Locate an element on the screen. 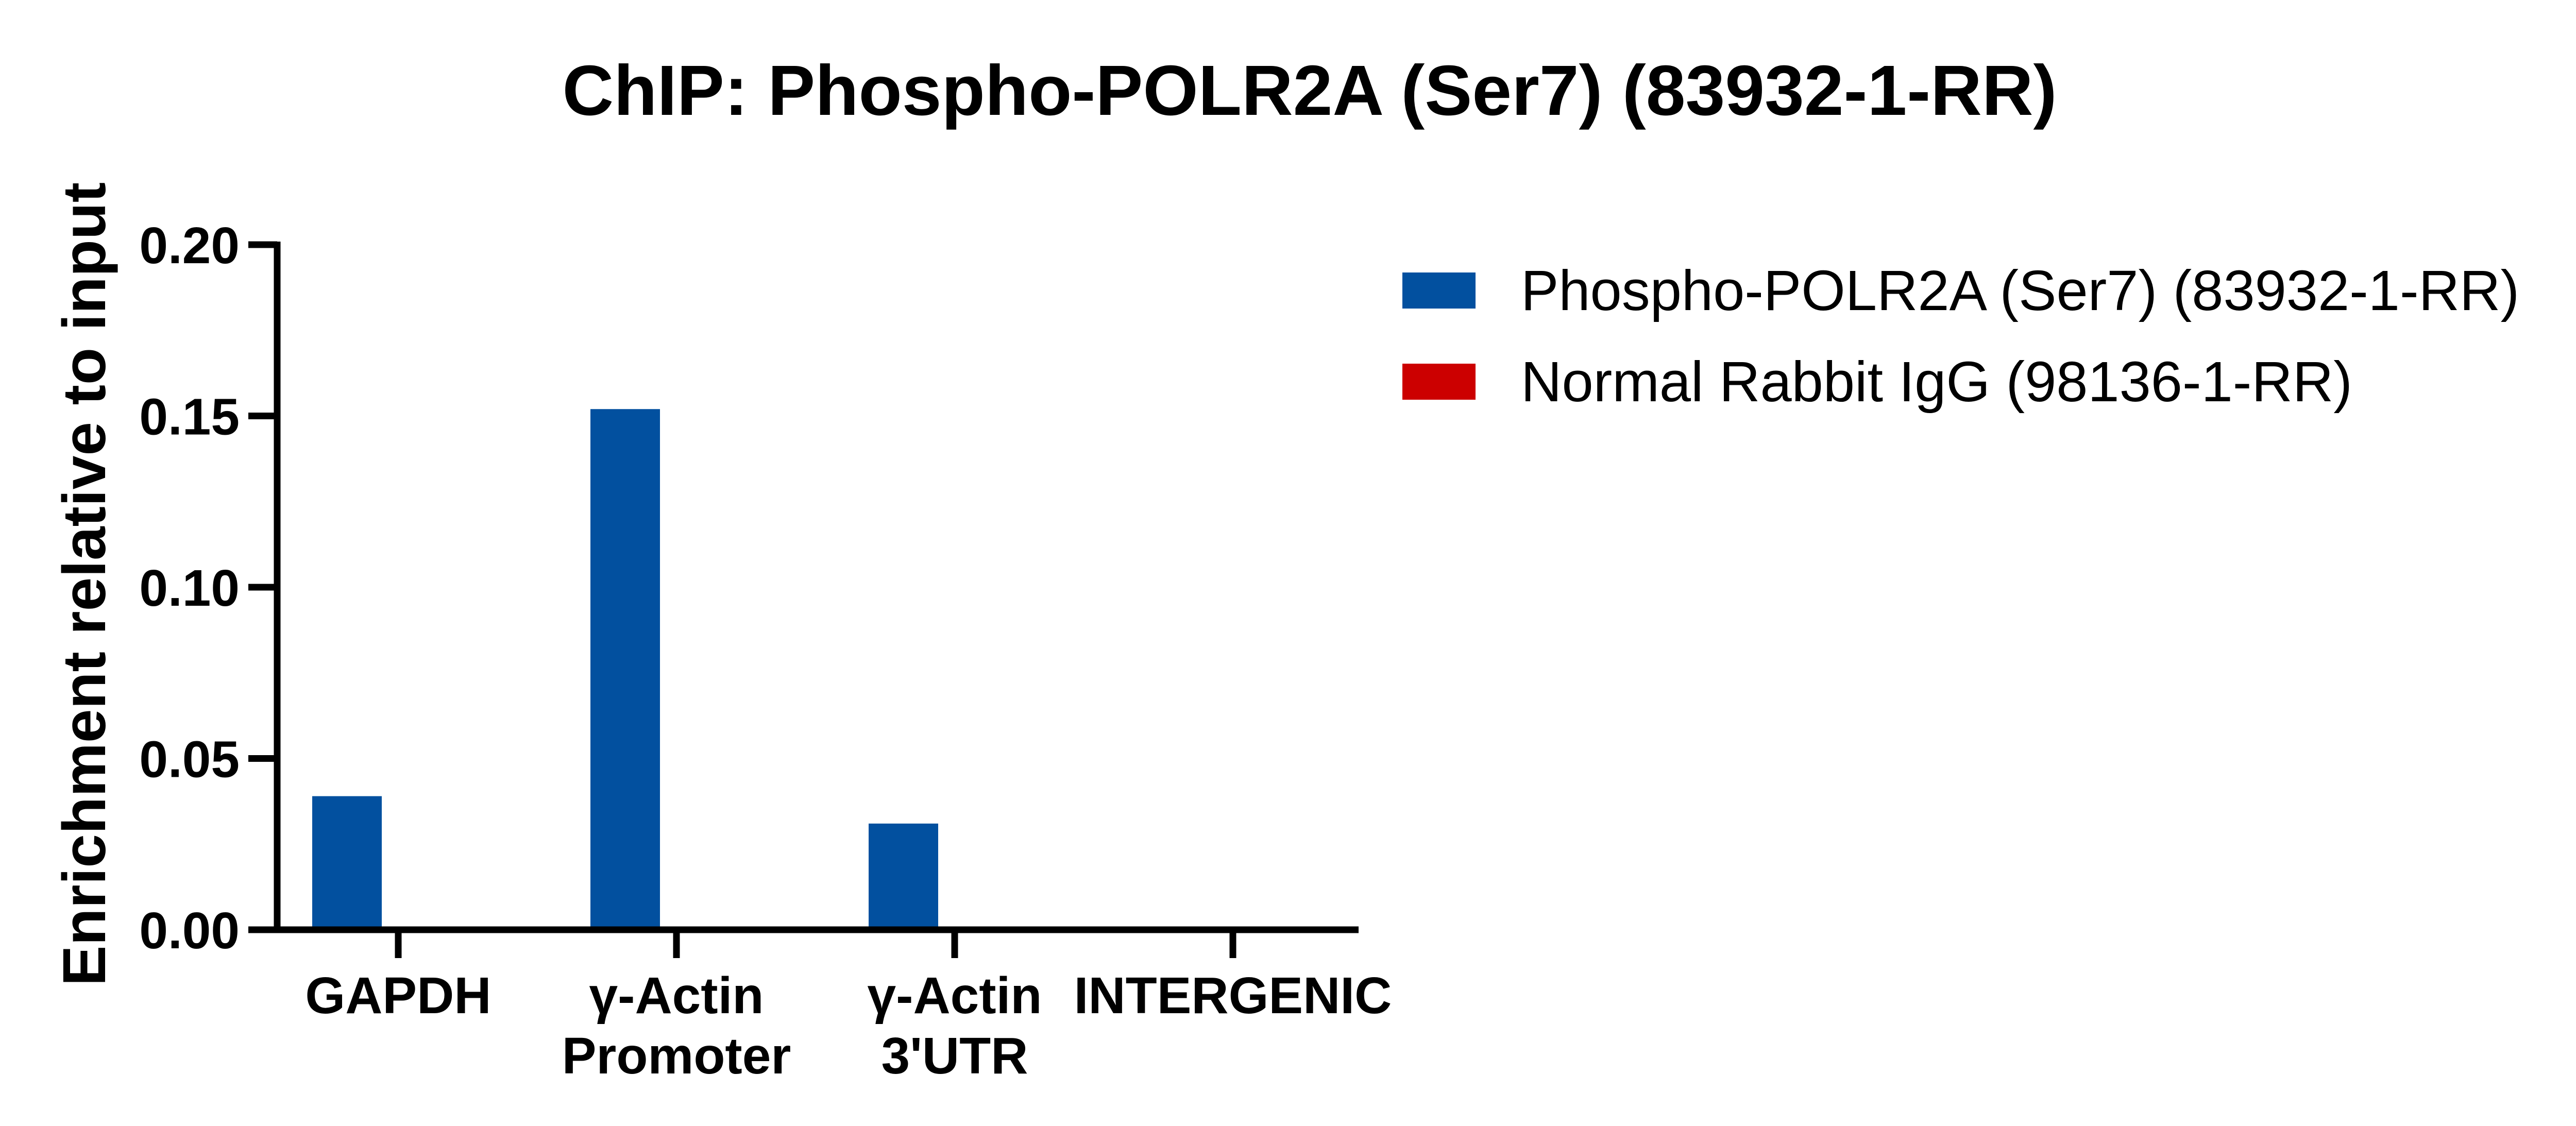 The width and height of the screenshot is (2576, 1126). x-category-label: INTERGENIC is located at coordinates (1233, 996).